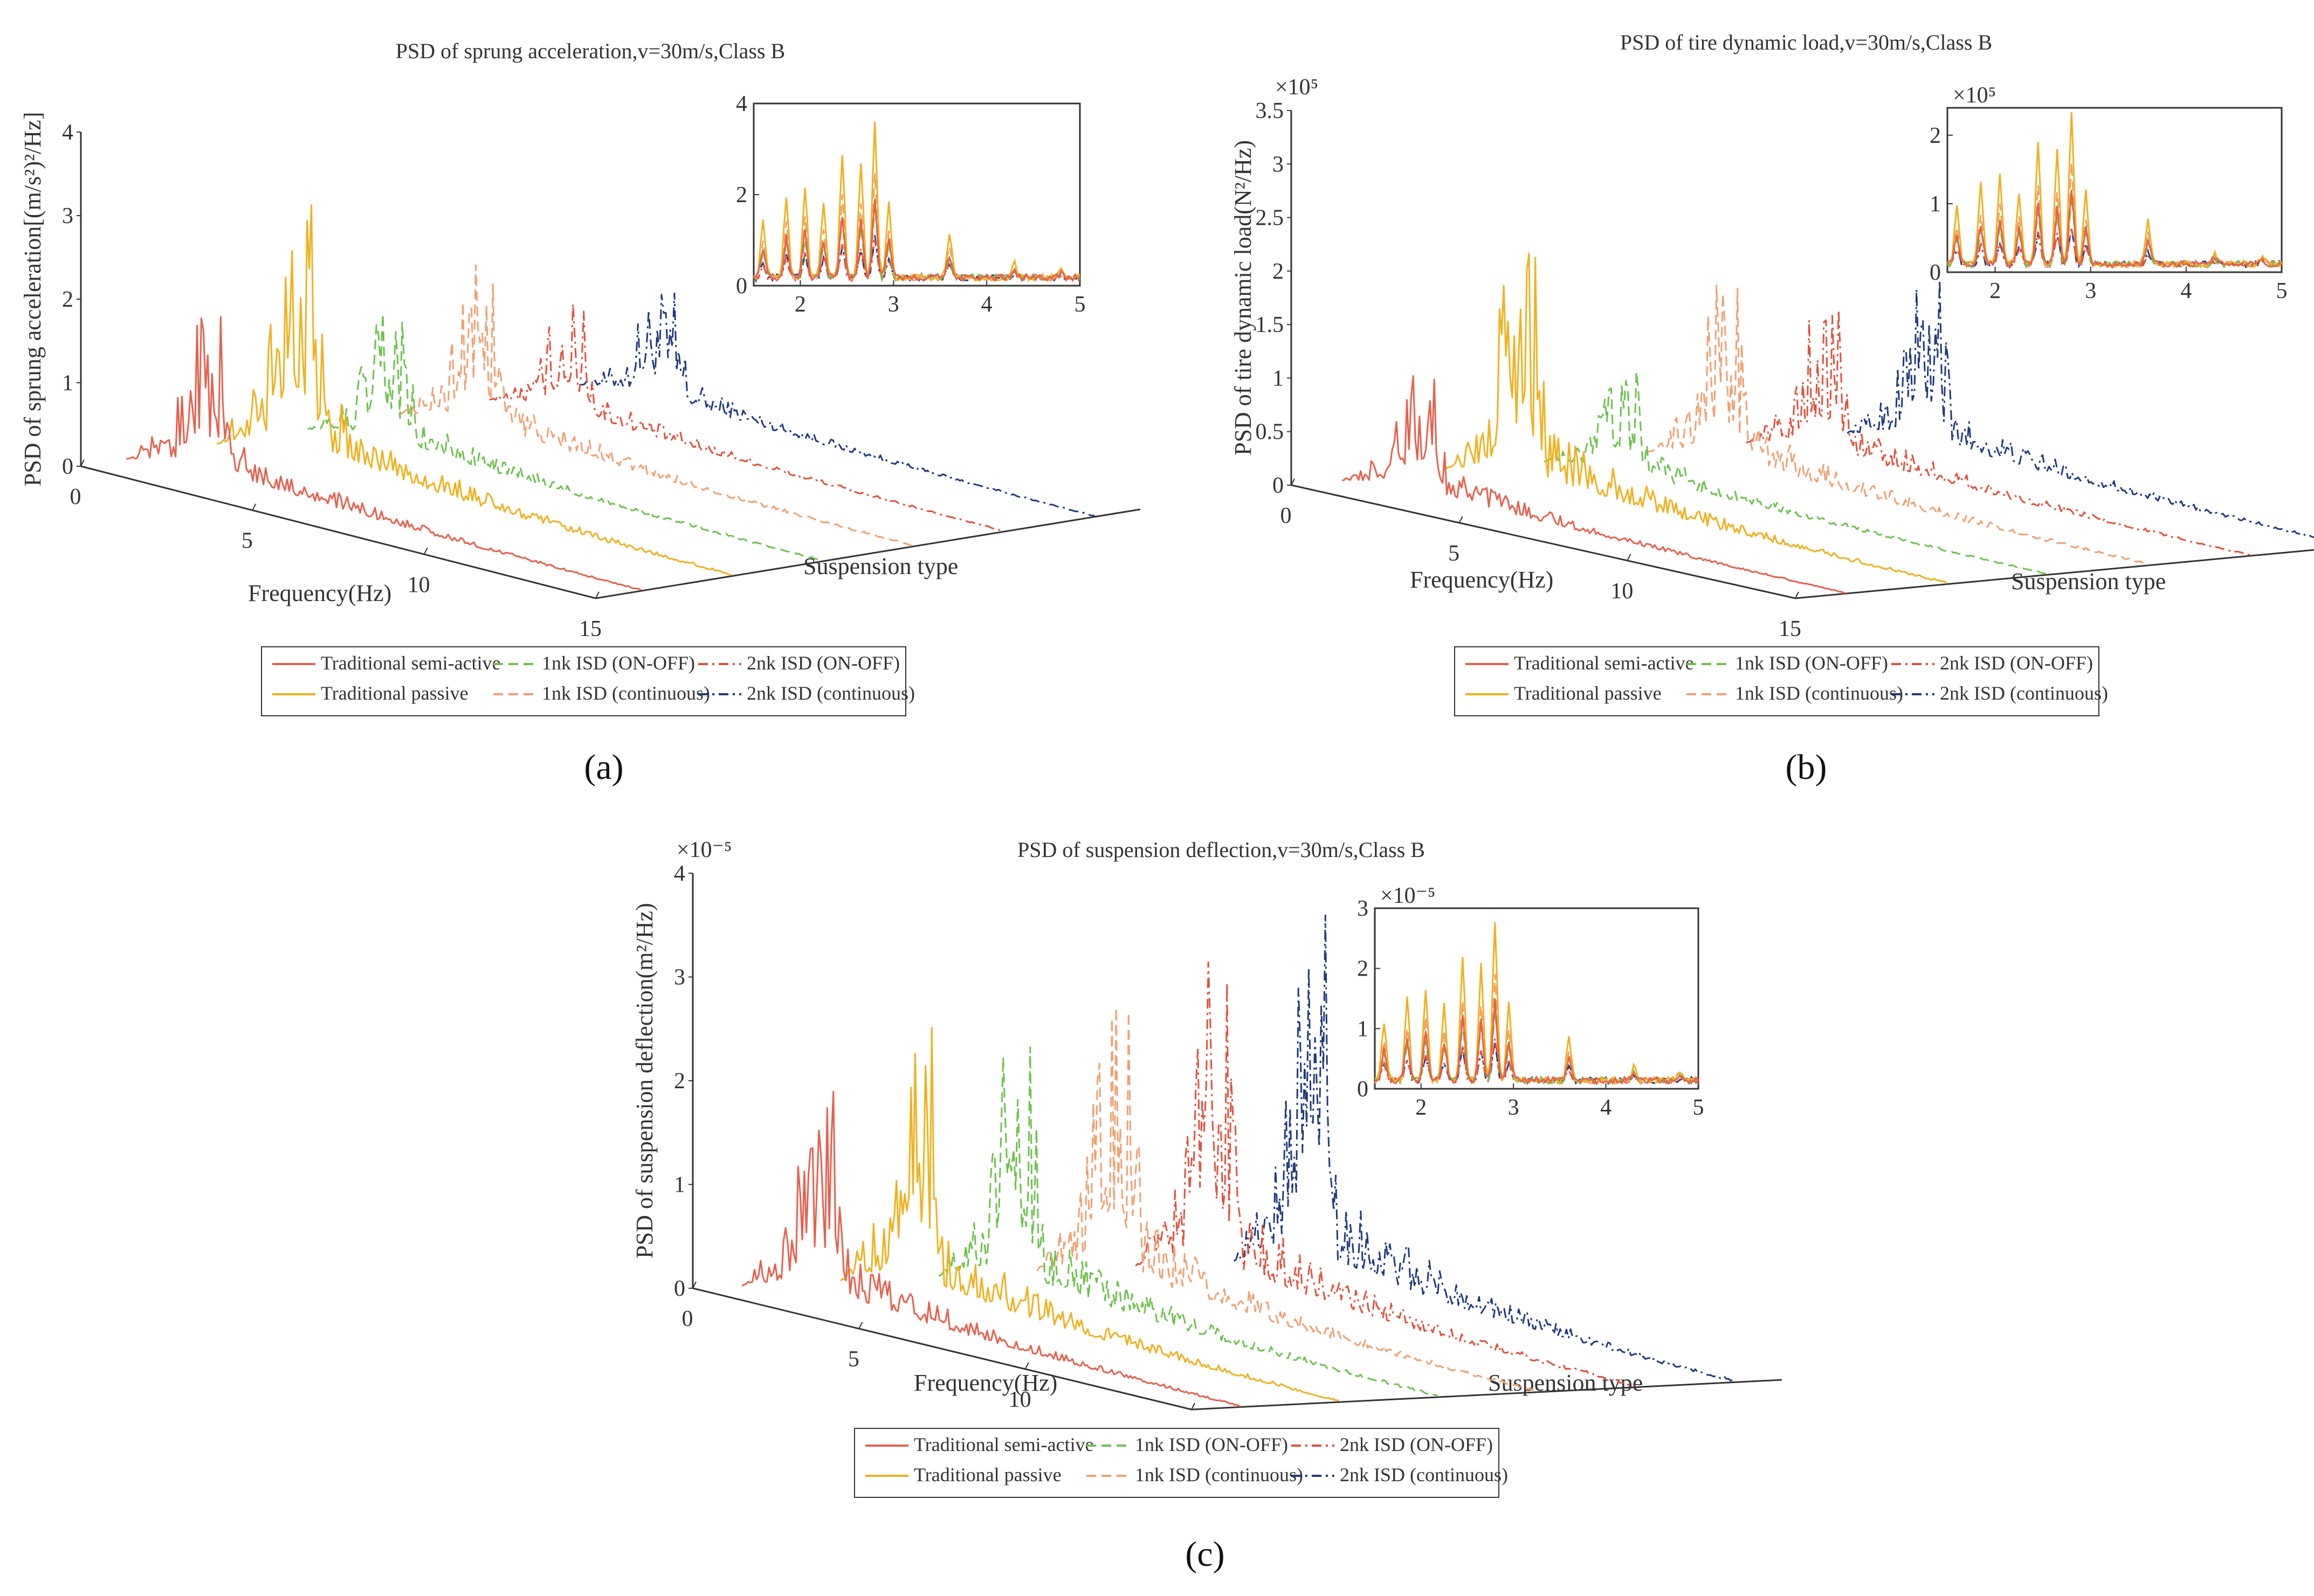 This screenshot has height=1596, width=2314. Describe the element at coordinates (1296, 87) in the screenshot. I see `z-multiplier: ×10⁵` at that location.